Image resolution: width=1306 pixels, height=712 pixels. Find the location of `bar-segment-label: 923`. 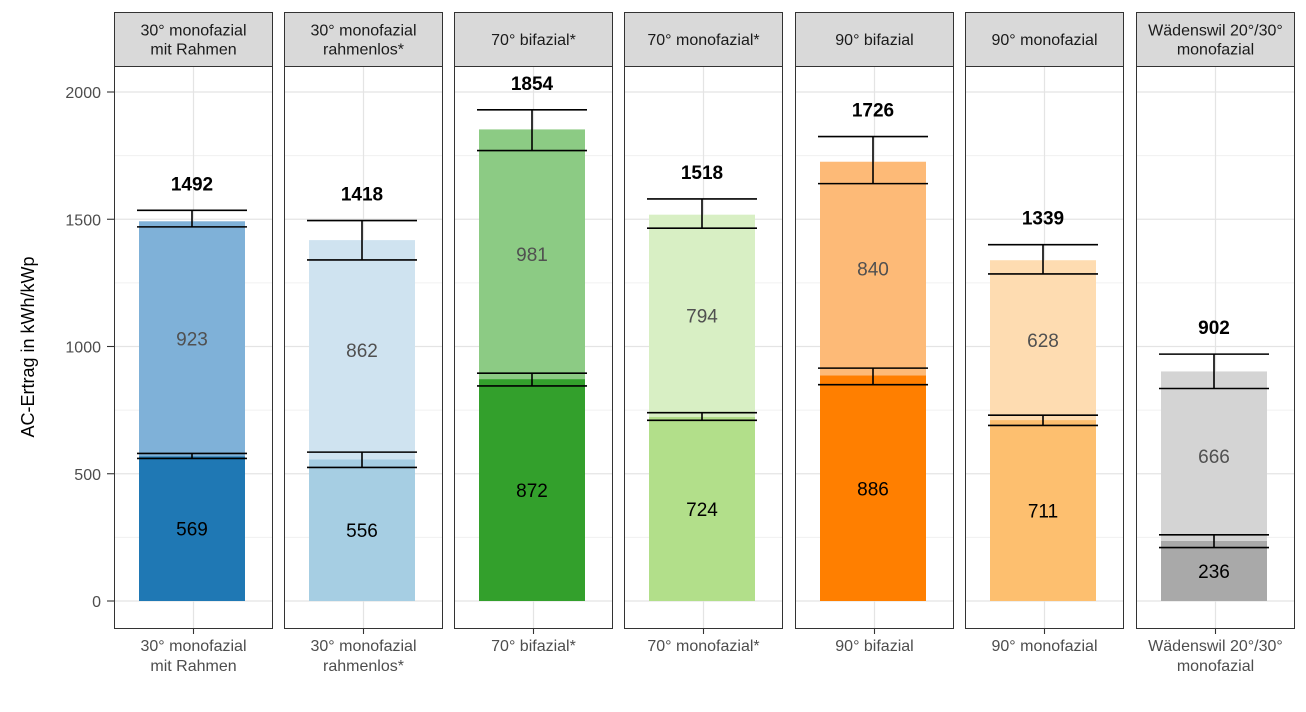

bar-segment-label: 923 is located at coordinates (192, 340).